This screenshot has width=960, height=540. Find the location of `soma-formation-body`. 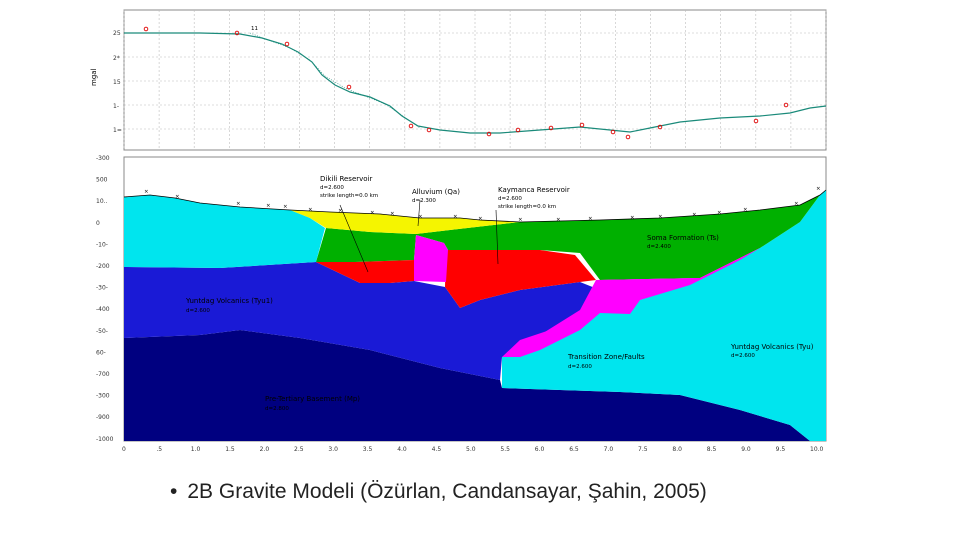

soma-formation-body is located at coordinates (568, 237).